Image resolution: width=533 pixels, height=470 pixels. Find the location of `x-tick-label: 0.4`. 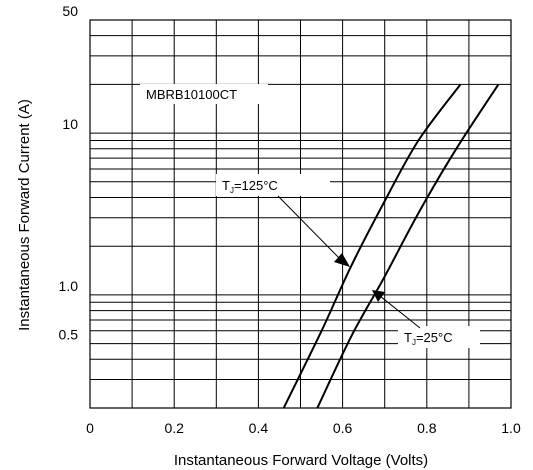

x-tick-label: 0.4 is located at coordinates (259, 428).